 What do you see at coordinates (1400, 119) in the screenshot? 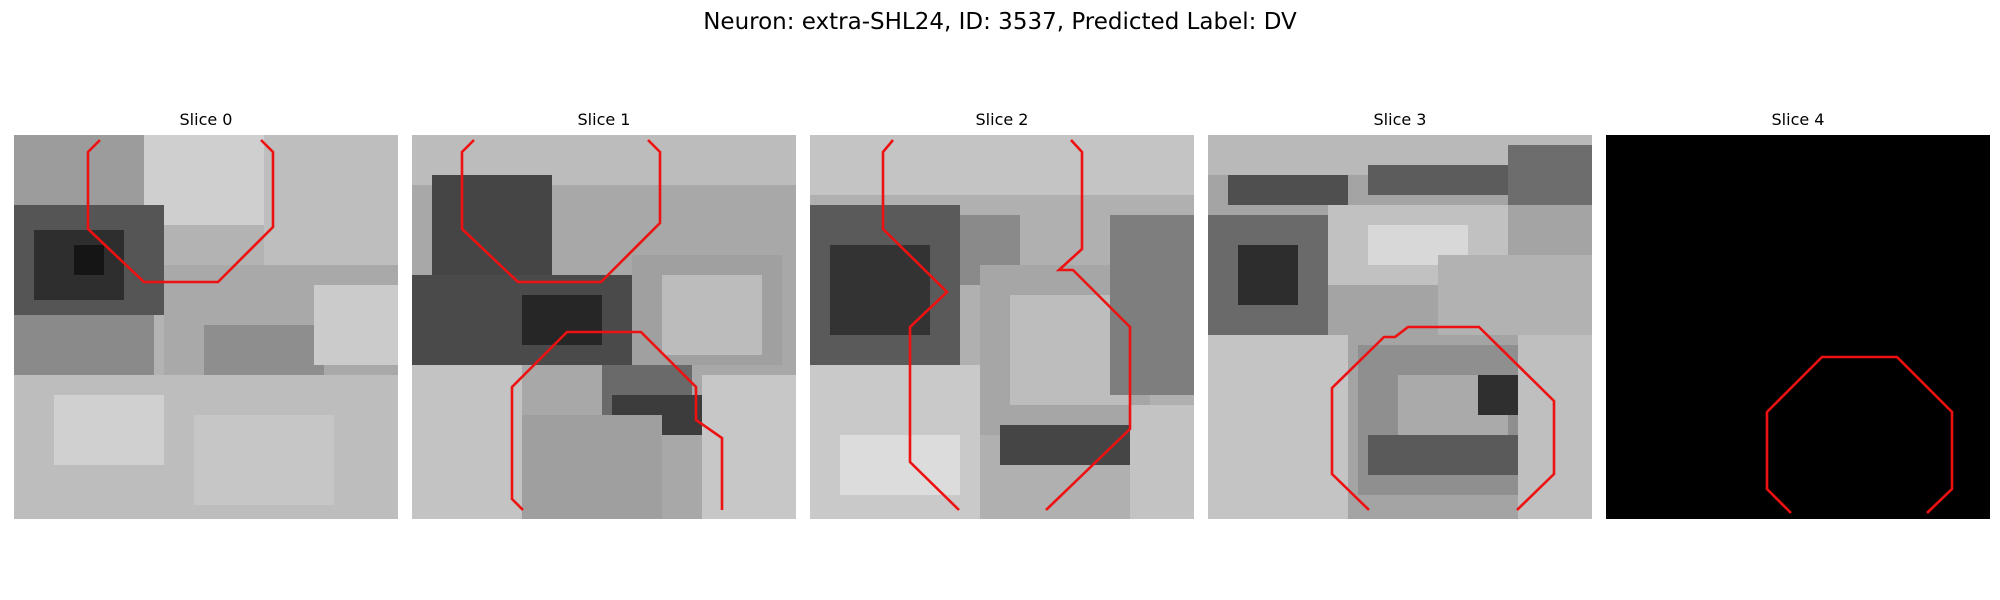
I see `slice-title-3: Slice 3` at bounding box center [1400, 119].